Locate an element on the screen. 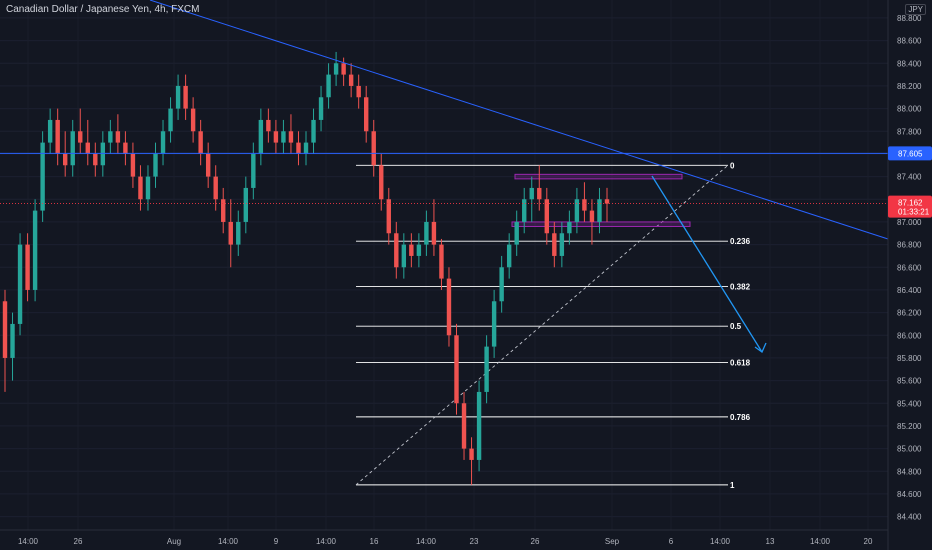  fib-level-label: 0.382 is located at coordinates (740, 287).